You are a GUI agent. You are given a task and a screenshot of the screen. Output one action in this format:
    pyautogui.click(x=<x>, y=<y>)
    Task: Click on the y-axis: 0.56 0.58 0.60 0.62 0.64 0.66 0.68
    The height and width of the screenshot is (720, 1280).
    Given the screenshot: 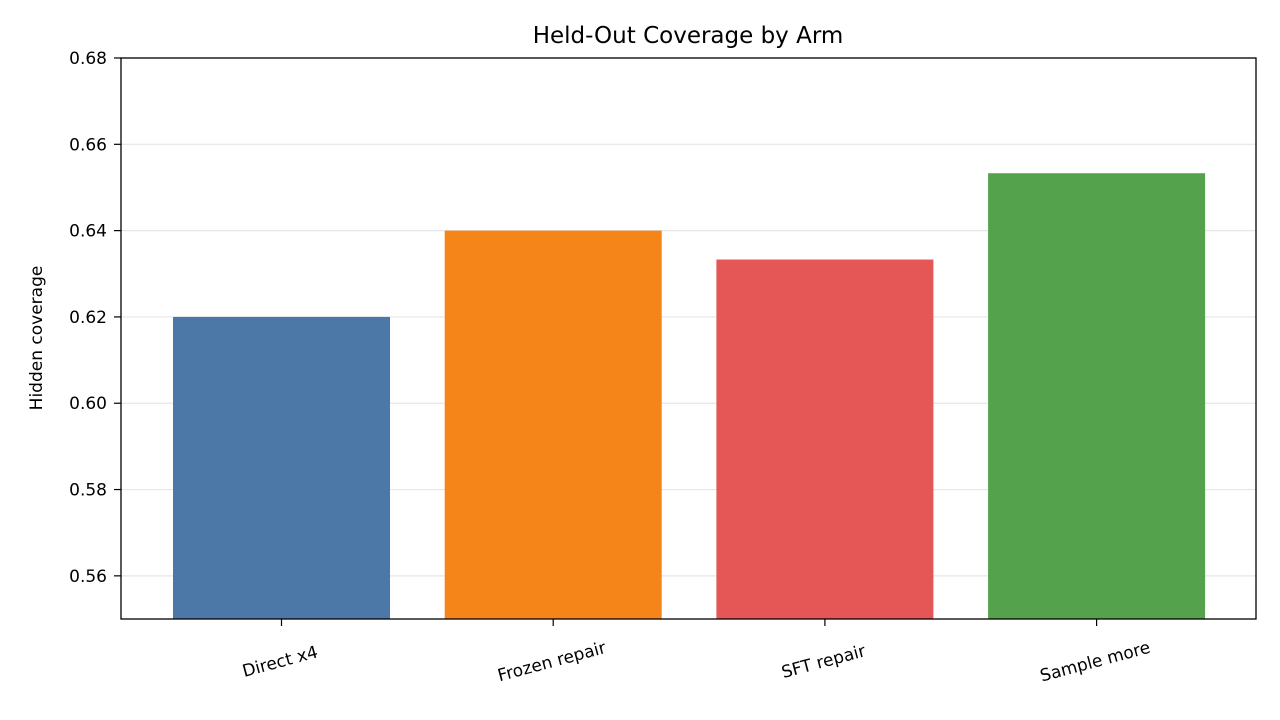 What is the action you would take?
    pyautogui.click(x=95, y=318)
    